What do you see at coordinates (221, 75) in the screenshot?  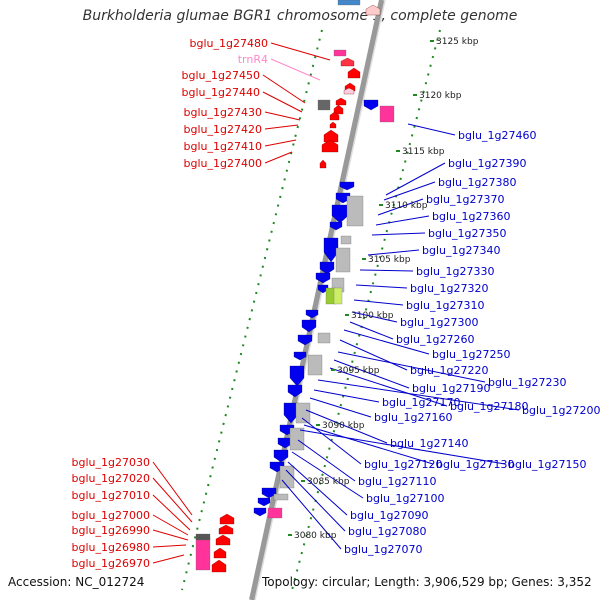 I see `gene-label: bglu_1g27450` at bounding box center [221, 75].